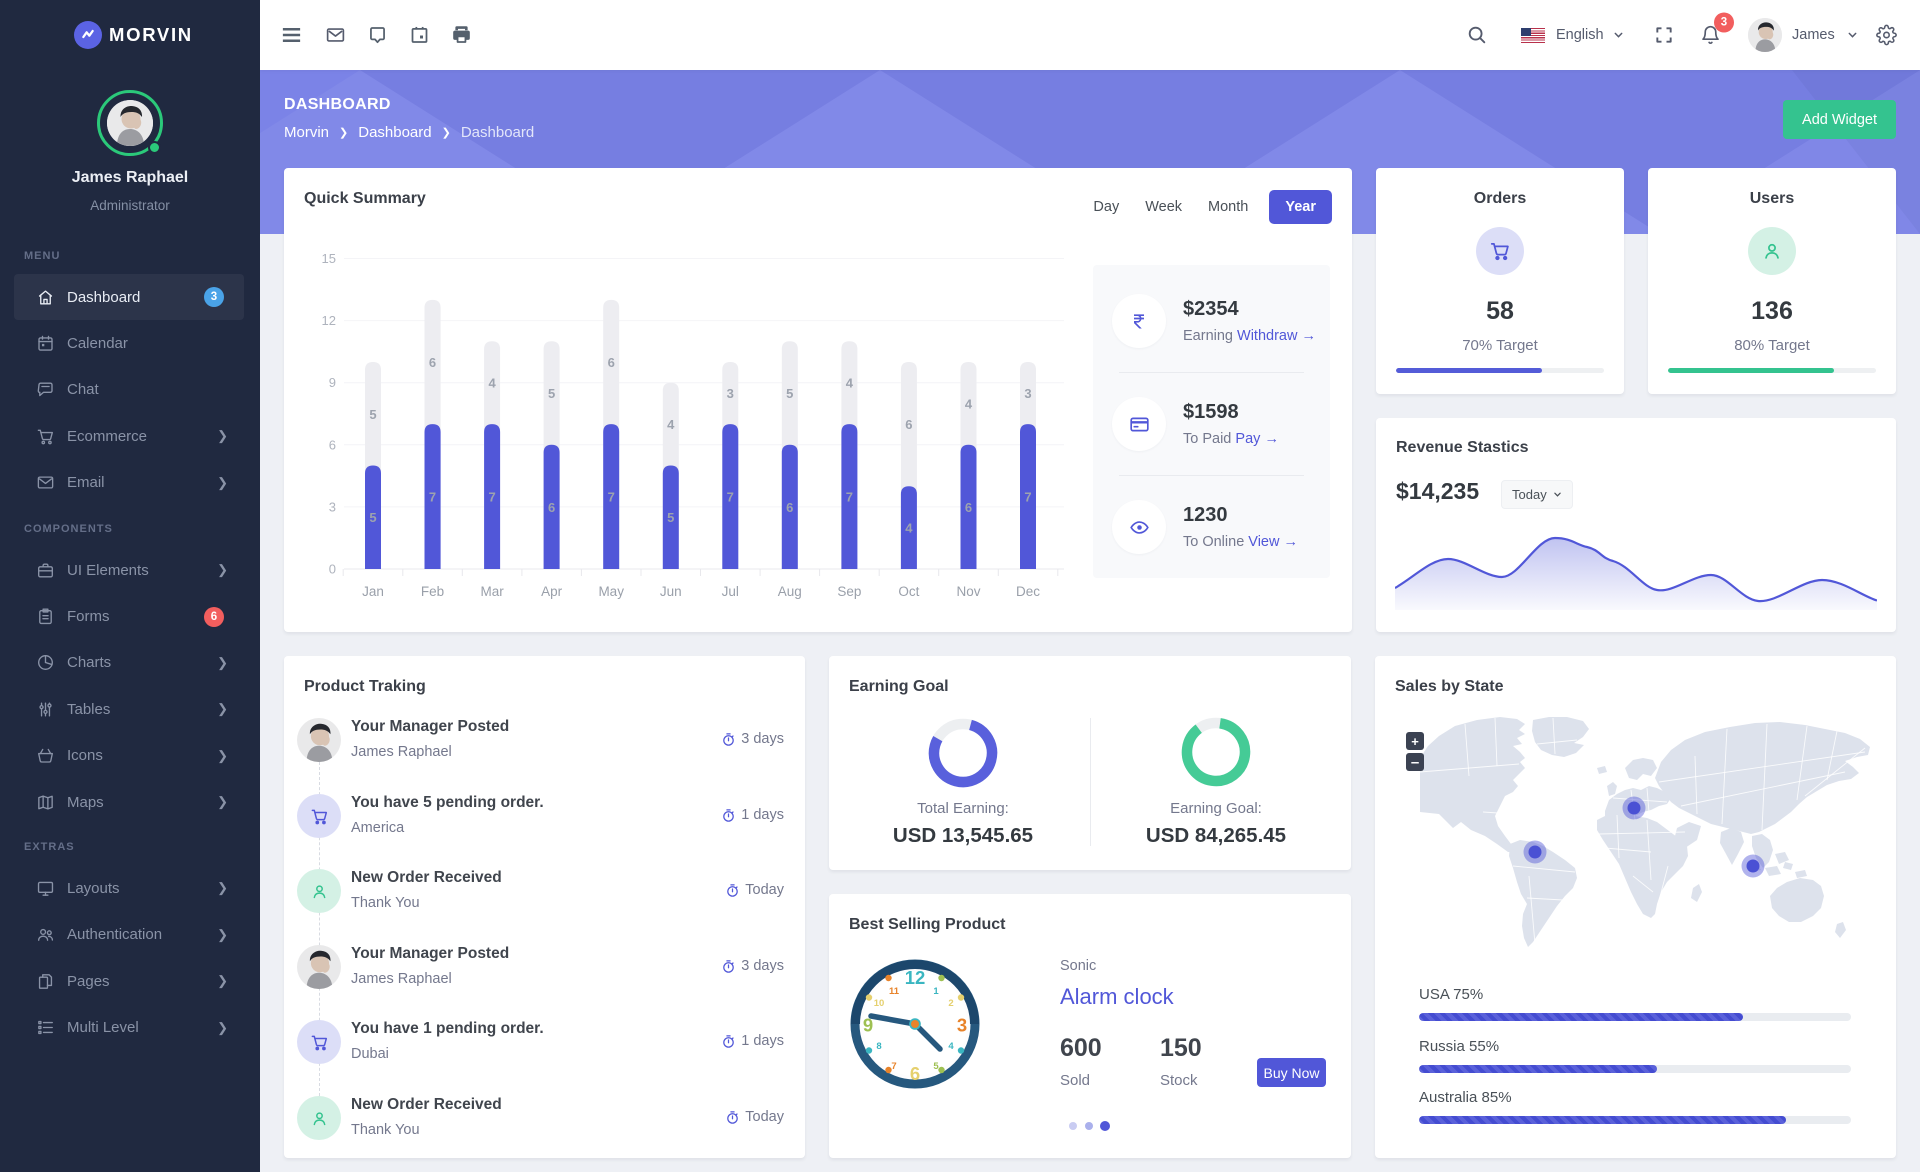 This screenshot has width=1920, height=1172. Describe the element at coordinates (963, 808) in the screenshot. I see `svg-text: Total Earning:` at that location.